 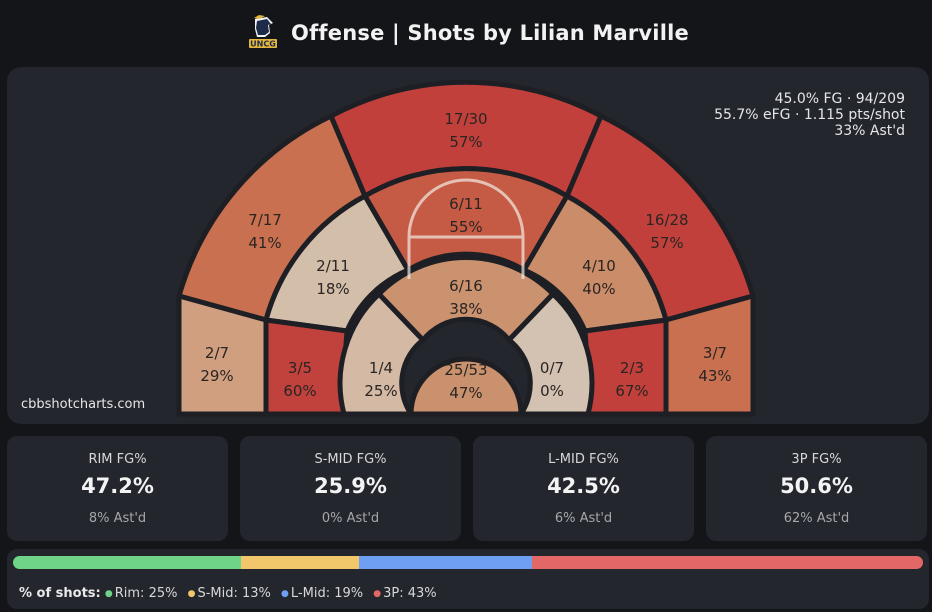 I want to click on uncg-spartan-logo-icon: UNCG, so click(x=263, y=32).